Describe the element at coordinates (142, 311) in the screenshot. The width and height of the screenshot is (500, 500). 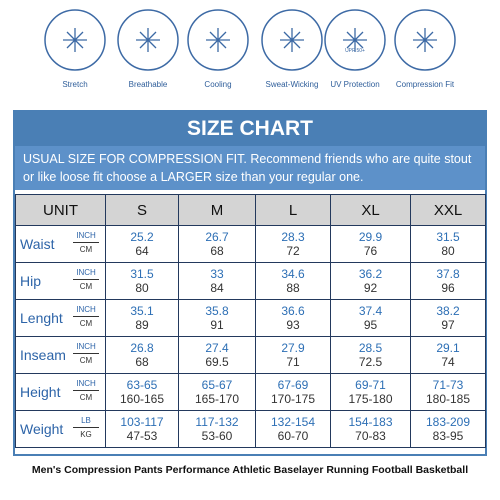
I see `value-top: 35.1` at that location.